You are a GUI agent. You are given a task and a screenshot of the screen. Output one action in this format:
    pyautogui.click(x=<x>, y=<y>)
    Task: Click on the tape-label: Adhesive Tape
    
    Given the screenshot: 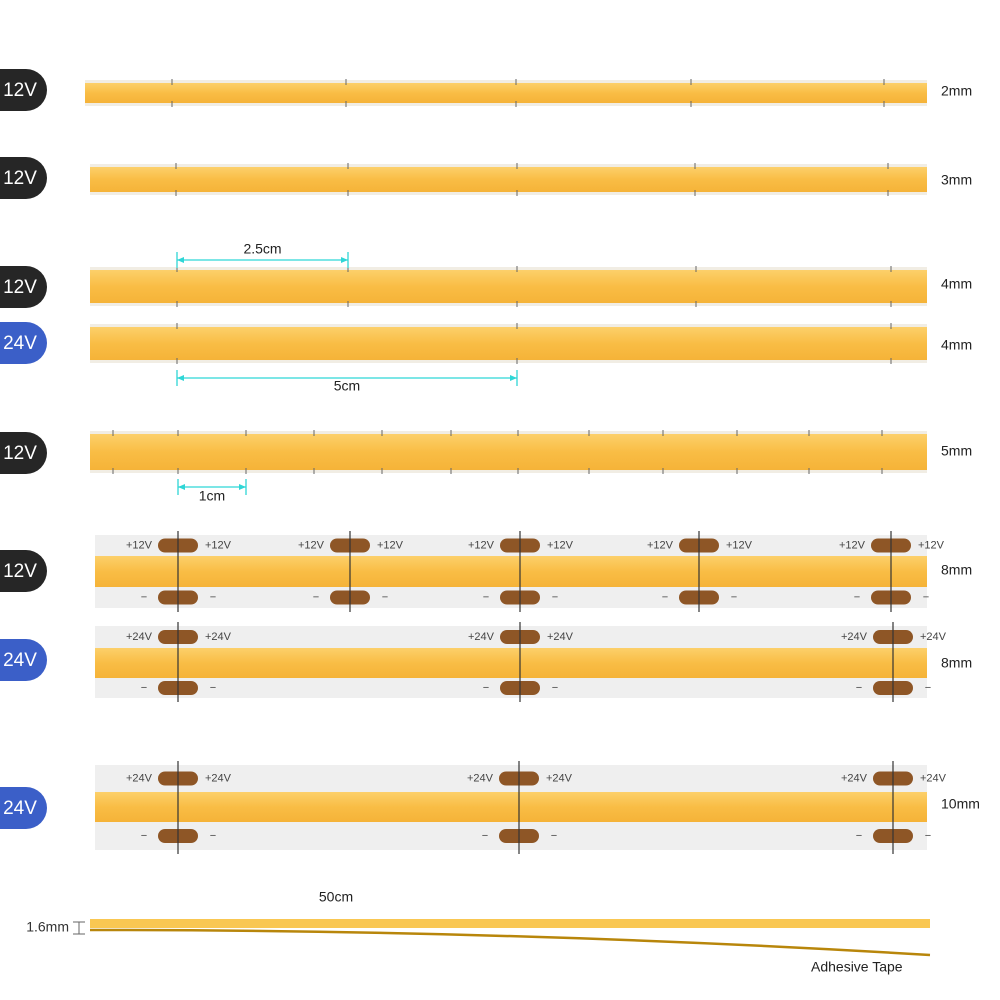 What is the action you would take?
    pyautogui.click(x=857, y=967)
    